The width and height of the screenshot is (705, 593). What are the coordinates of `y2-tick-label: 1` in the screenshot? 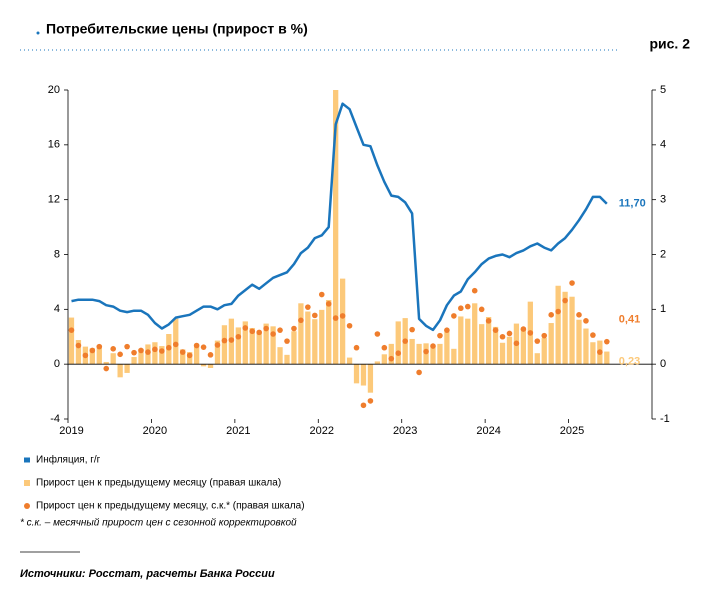 It's located at (663, 309).